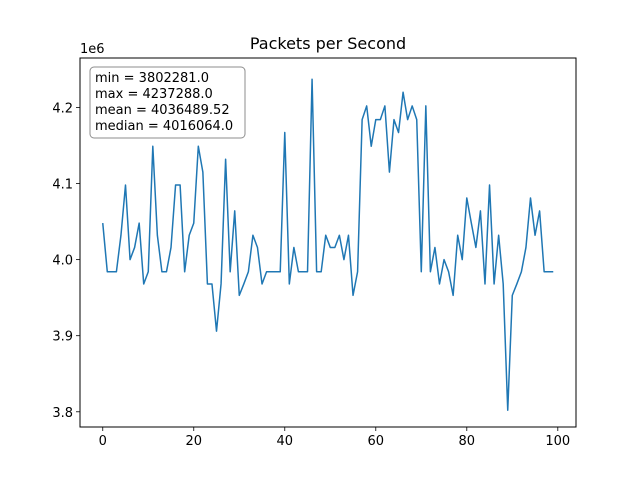 The height and width of the screenshot is (480, 640). I want to click on stats-median: median = 4016064.0, so click(164, 126).